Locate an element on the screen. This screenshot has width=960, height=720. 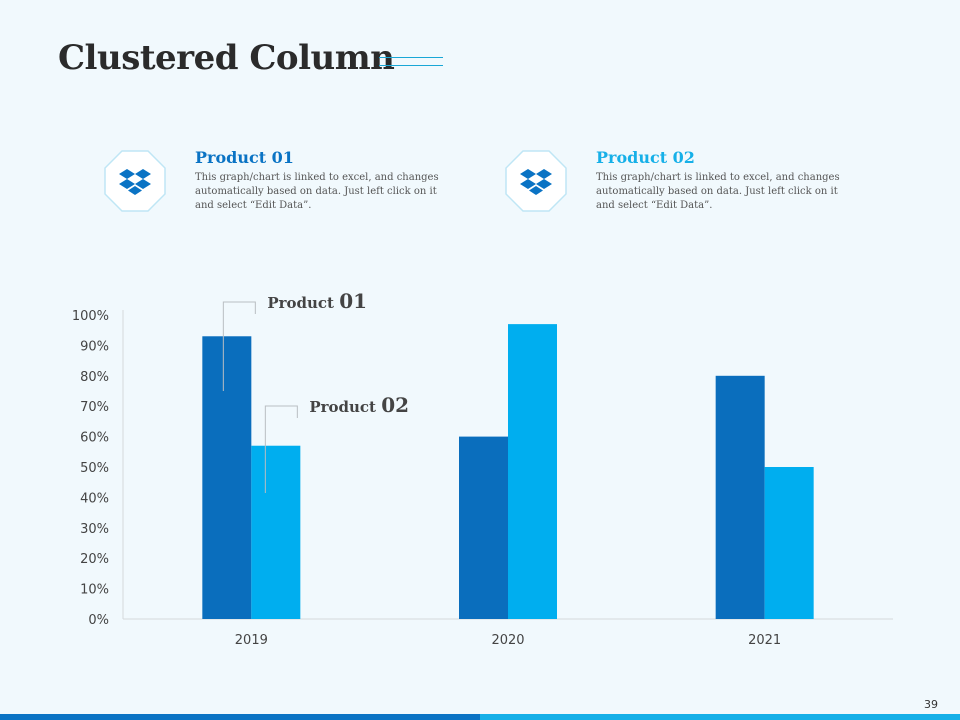
y-tick-label: 60% is located at coordinates (94, 438).